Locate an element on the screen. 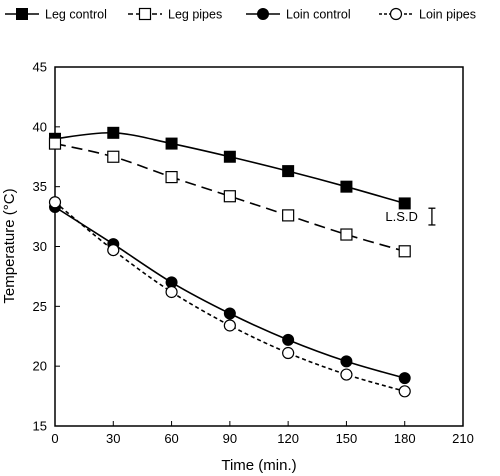 Image resolution: width=500 pixels, height=476 pixels. y-axis-title: Temperature (°C) is located at coordinates (9, 245).